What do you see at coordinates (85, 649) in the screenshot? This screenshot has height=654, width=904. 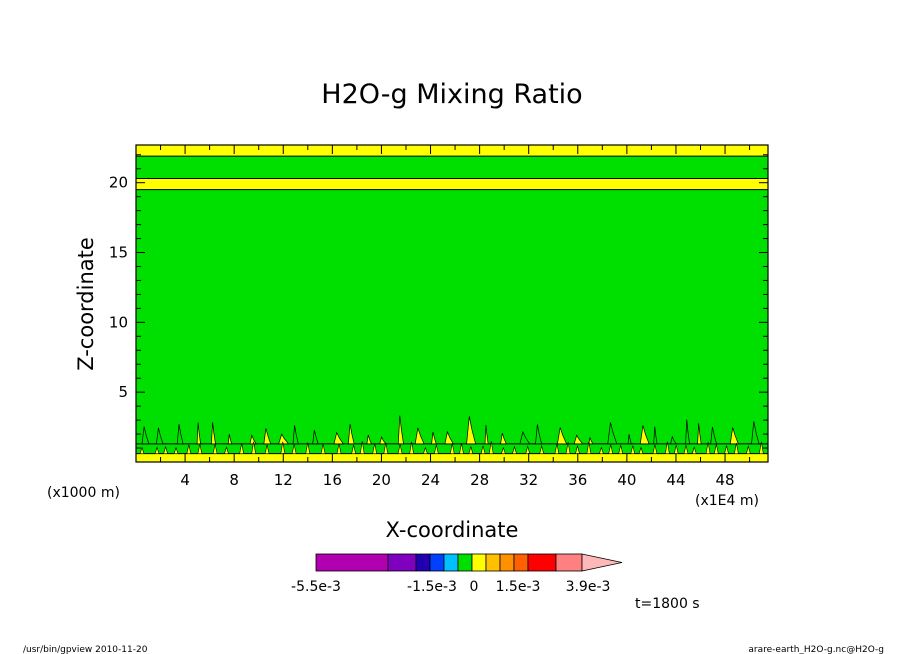 I see `footer-left: /usr/bin/gpview 2010-11-20` at bounding box center [85, 649].